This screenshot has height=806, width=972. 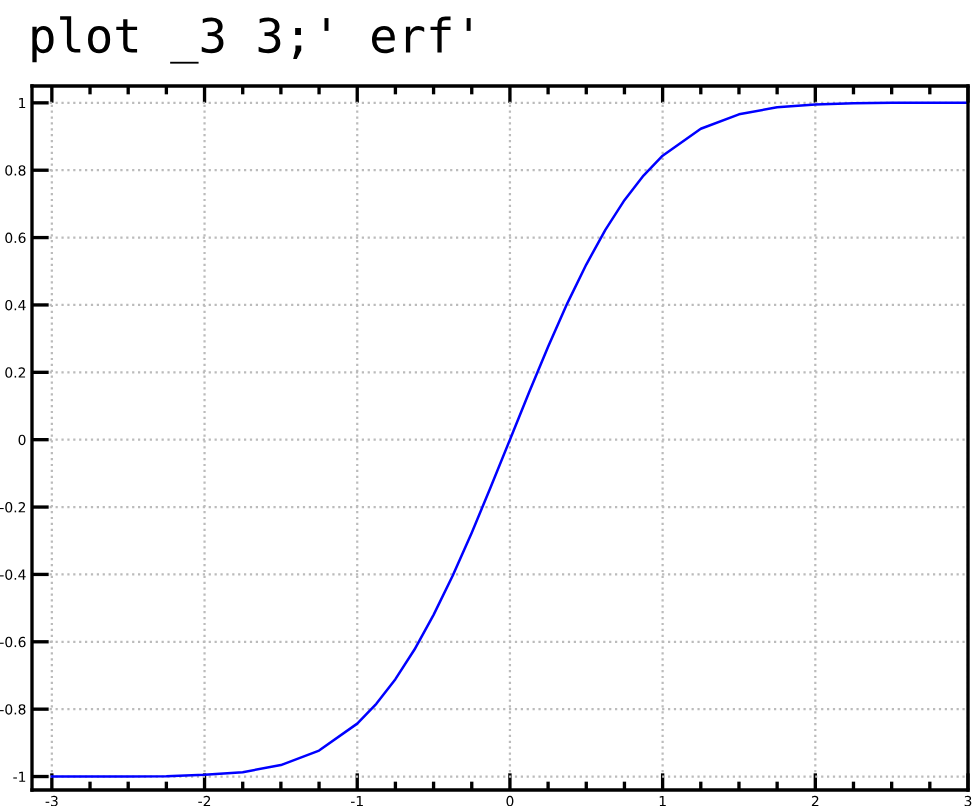 What do you see at coordinates (251, 40) in the screenshot?
I see `chart-title: plot _3 3;' erf'` at bounding box center [251, 40].